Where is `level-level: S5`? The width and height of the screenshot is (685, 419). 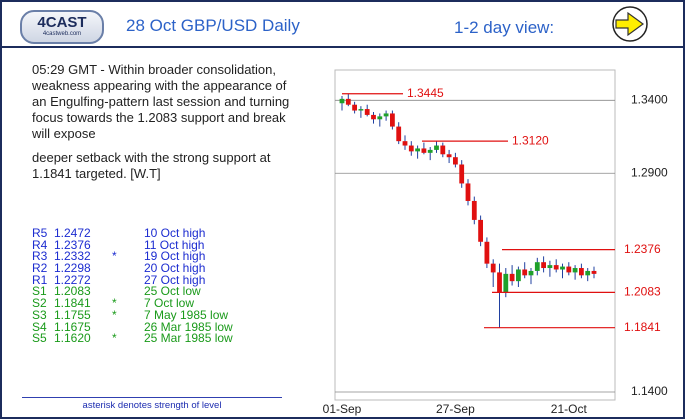 level-level: S5 is located at coordinates (39, 338).